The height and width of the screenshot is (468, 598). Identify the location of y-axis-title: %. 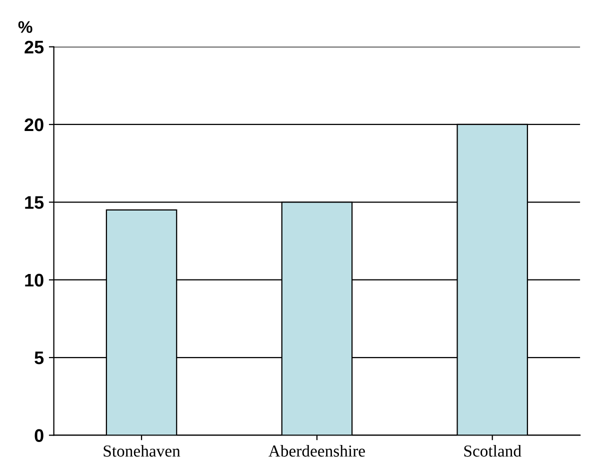
(25, 27).